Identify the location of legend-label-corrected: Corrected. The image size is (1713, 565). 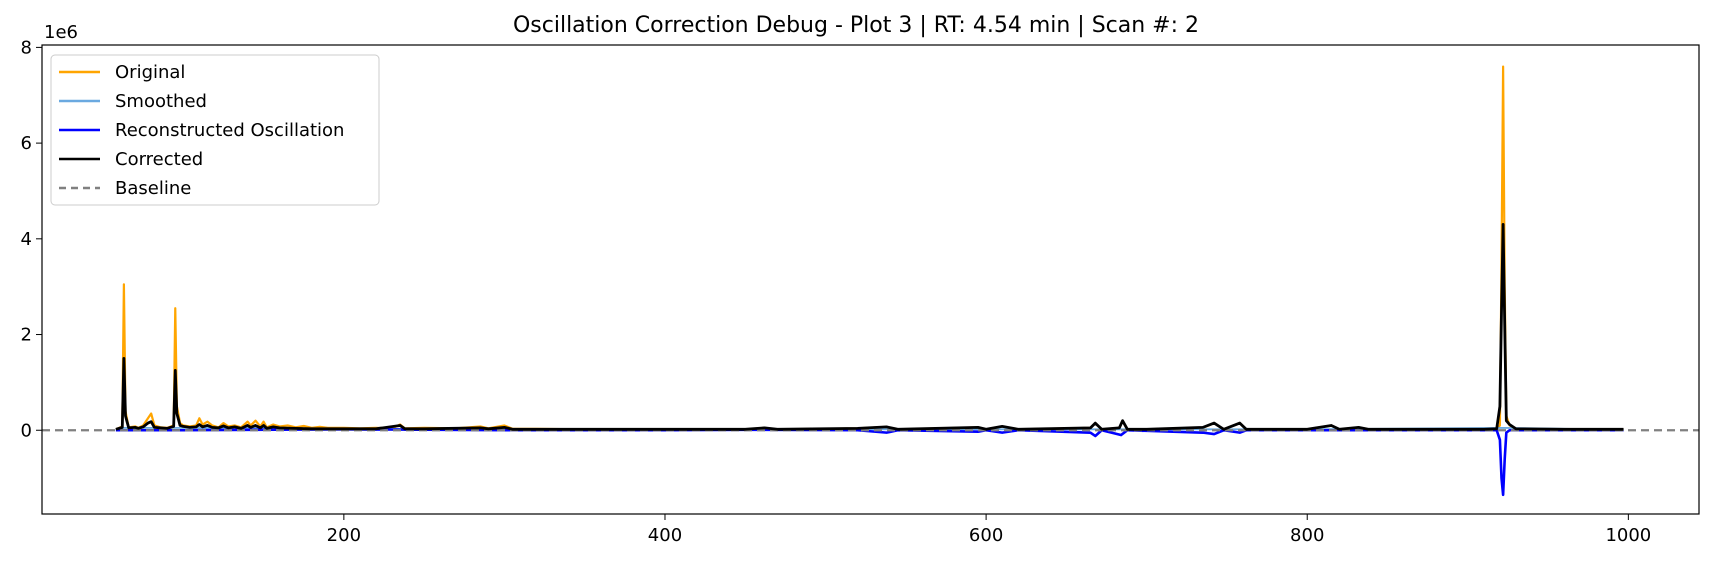
(159, 159).